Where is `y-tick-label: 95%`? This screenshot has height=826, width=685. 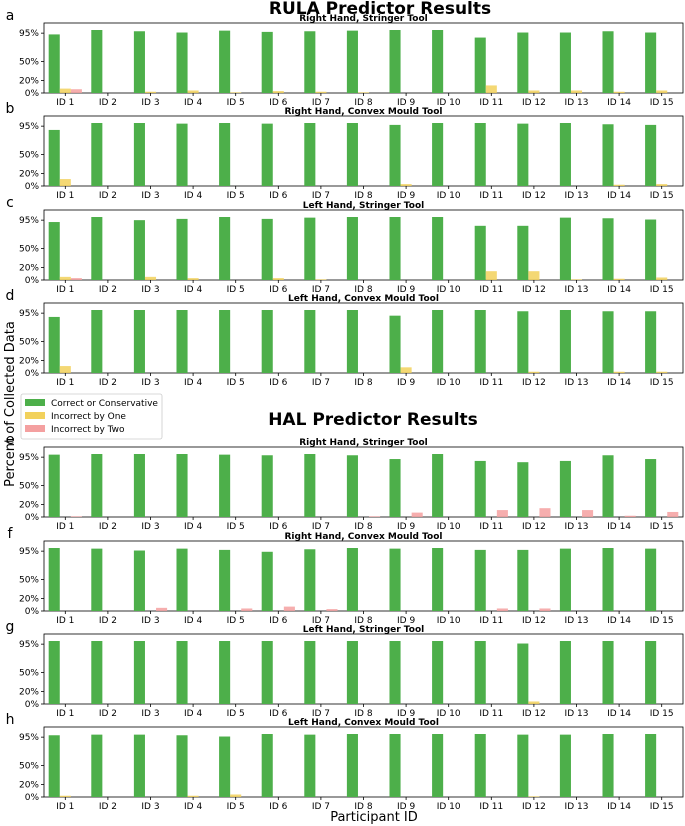
y-tick-label: 95% is located at coordinates (29, 127).